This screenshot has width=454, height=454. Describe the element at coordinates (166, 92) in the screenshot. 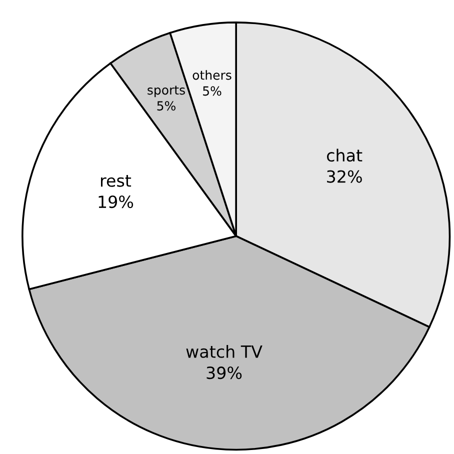

I see `slice-label: sports` at that location.